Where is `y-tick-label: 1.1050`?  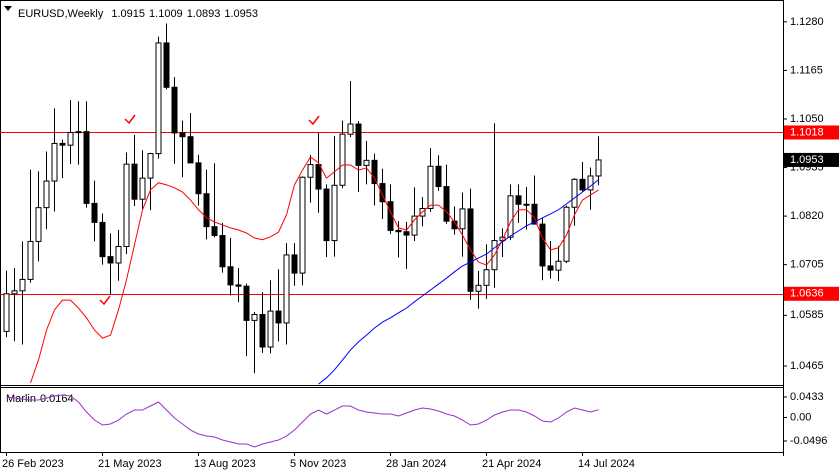 y-tick-label: 1.1050 is located at coordinates (807, 119).